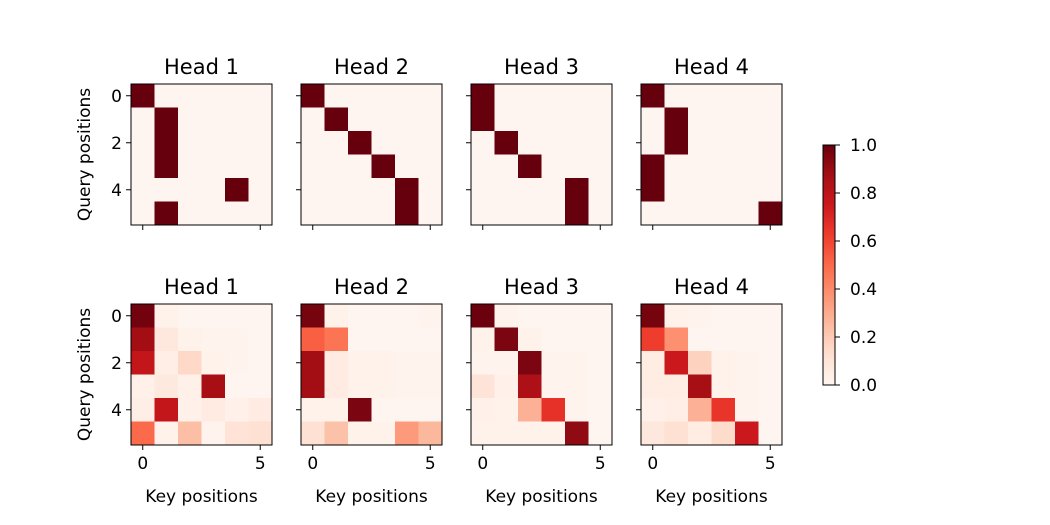  What do you see at coordinates (201, 287) in the screenshot?
I see `panel-title: Head 1` at bounding box center [201, 287].